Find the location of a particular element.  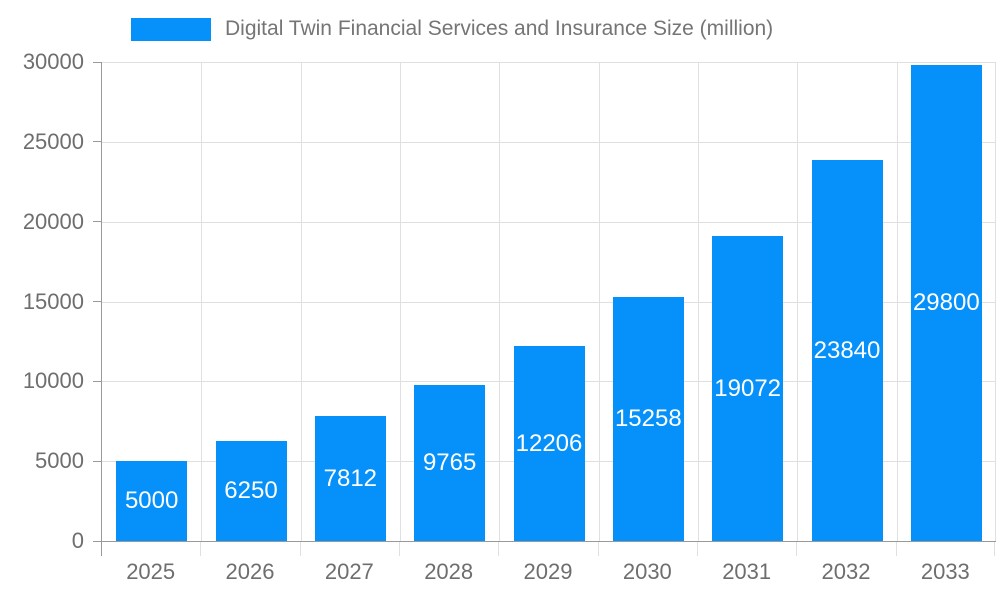

bar-2028: 9765 is located at coordinates (450, 463).